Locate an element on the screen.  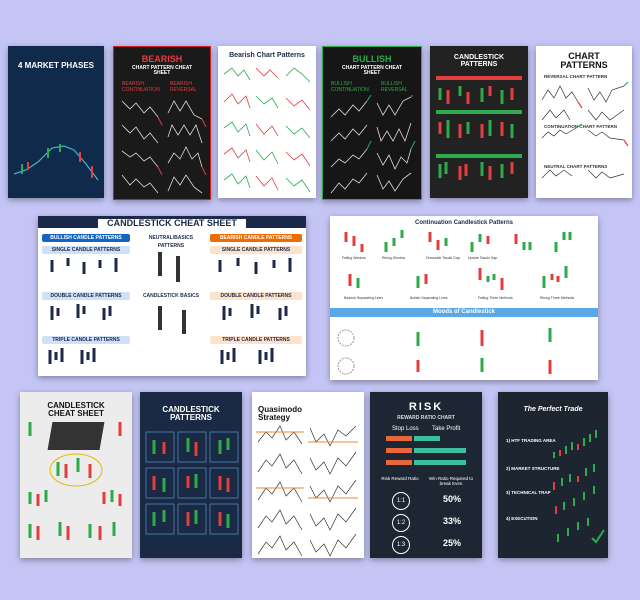
win-value: 25% is located at coordinates (451, 543).